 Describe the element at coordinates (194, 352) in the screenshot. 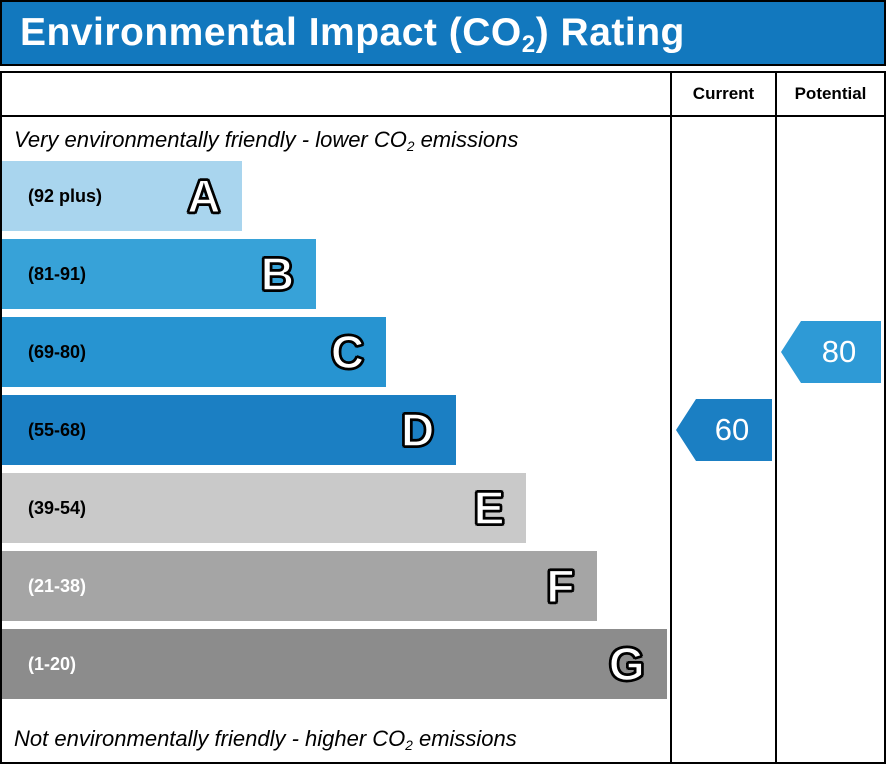

I see `band-row: (69-80) C` at that location.